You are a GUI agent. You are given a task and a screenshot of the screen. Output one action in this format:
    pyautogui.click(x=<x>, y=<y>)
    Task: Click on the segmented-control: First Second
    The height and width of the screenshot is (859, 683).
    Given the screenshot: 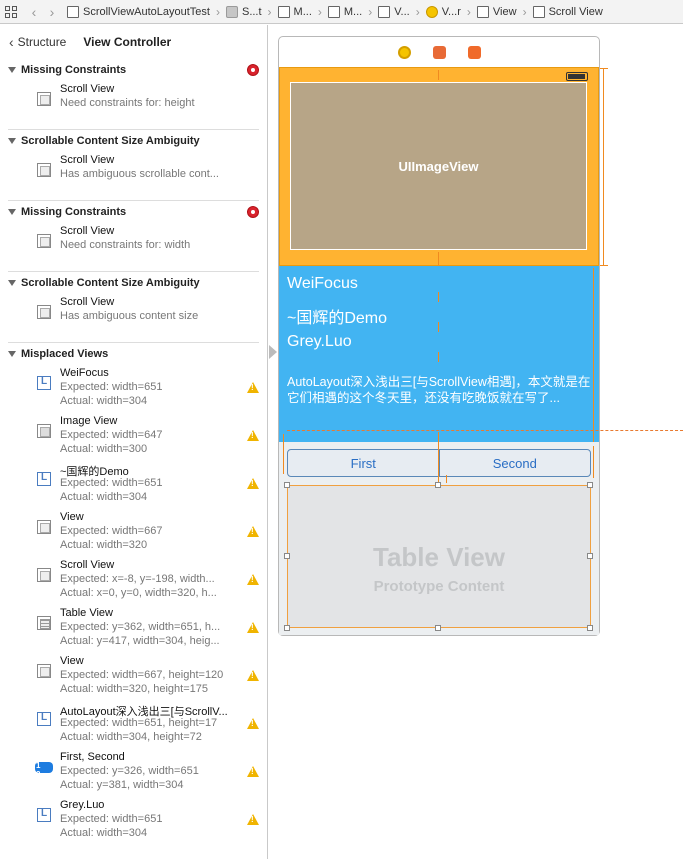 What is the action you would take?
    pyautogui.click(x=439, y=463)
    